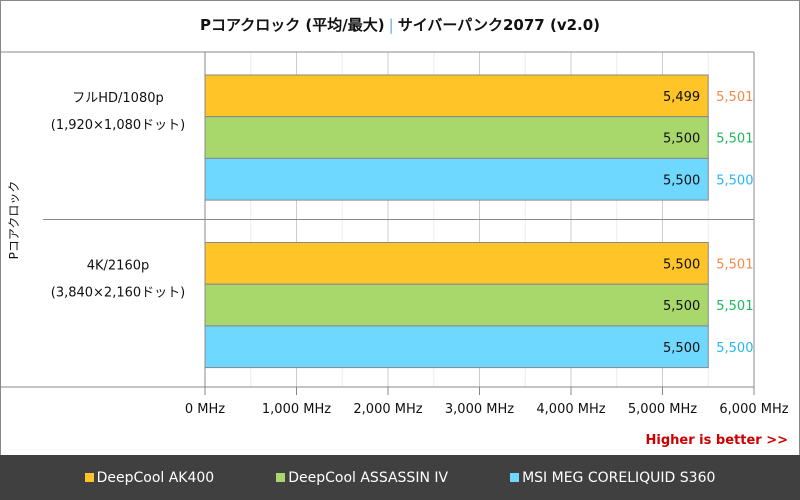 This screenshot has width=800, height=500. I want to click on category-sublabel: (1,920×1,080ドット), so click(118, 125).